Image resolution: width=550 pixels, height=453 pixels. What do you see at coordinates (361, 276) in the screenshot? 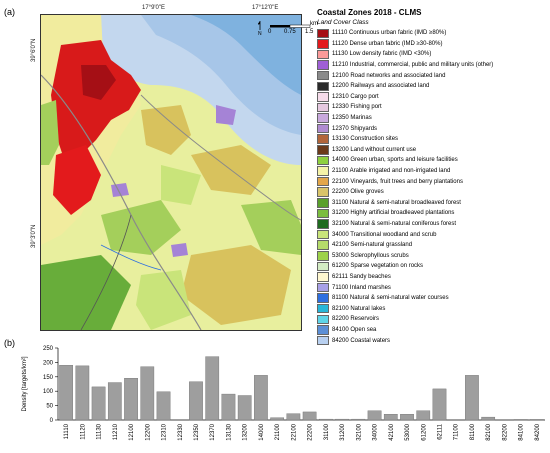
I see `legend-label: 62111 Sandy beaches` at bounding box center [361, 276].